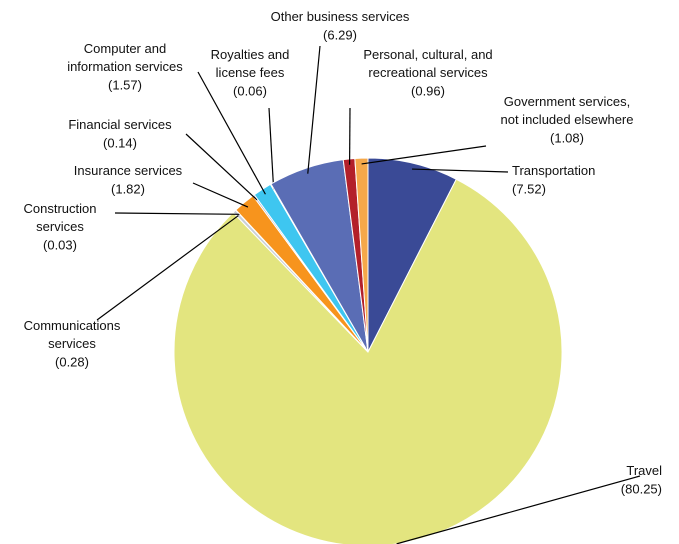  I want to click on label-line: Travel, so click(644, 470).